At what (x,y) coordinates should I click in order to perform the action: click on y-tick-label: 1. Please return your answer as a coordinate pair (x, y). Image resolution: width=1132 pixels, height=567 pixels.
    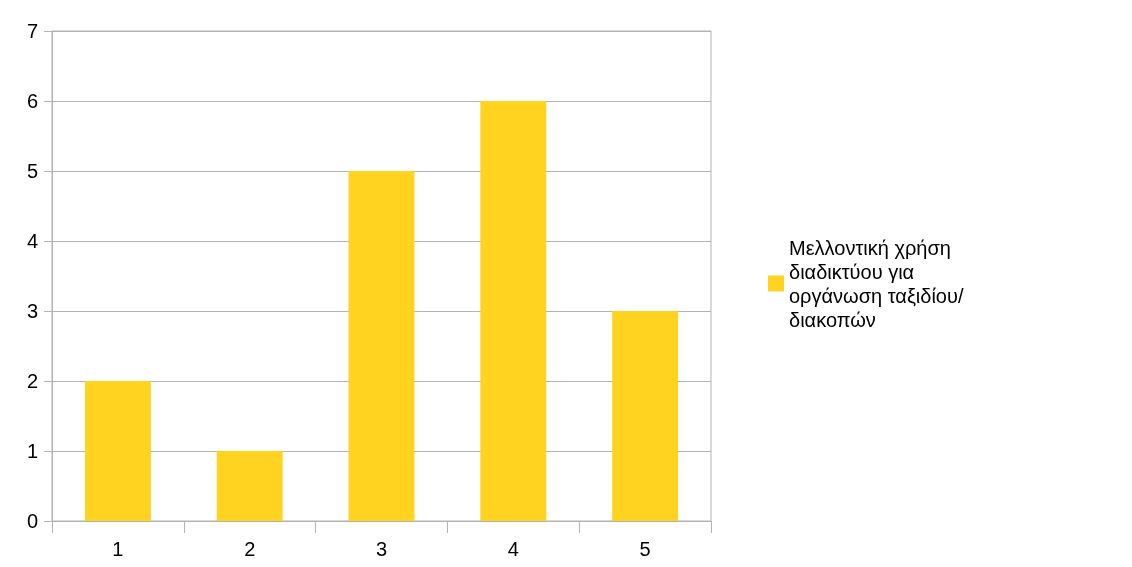
    Looking at the image, I should click on (32, 451).